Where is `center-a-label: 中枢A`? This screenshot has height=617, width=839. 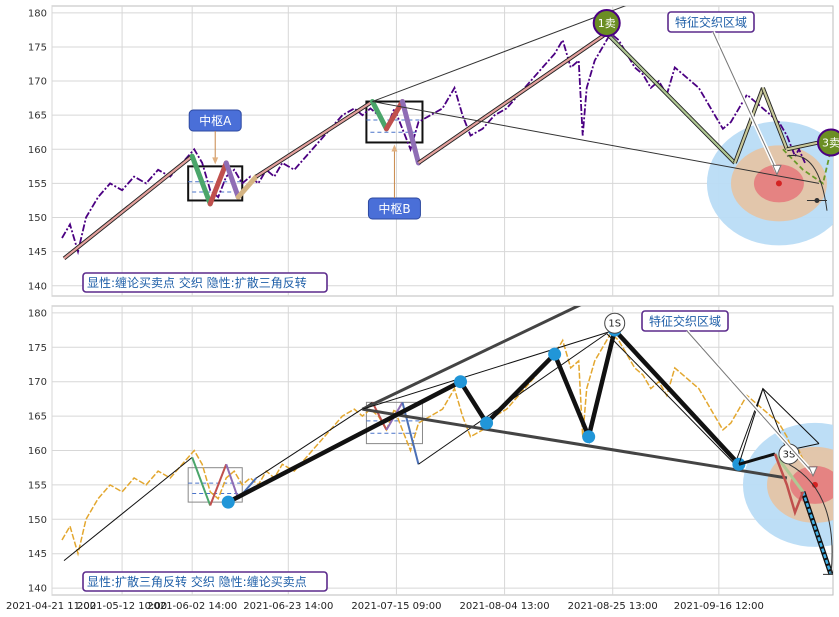
center-a-label: 中枢A is located at coordinates (215, 120).